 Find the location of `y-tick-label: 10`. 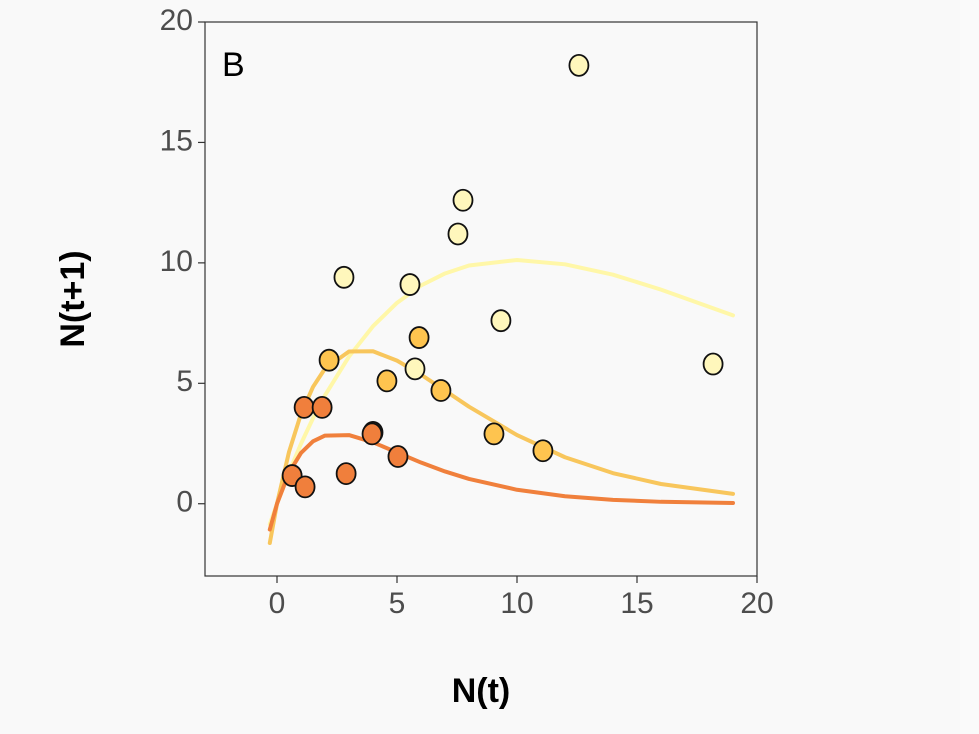

y-tick-label: 10 is located at coordinates (176, 261).